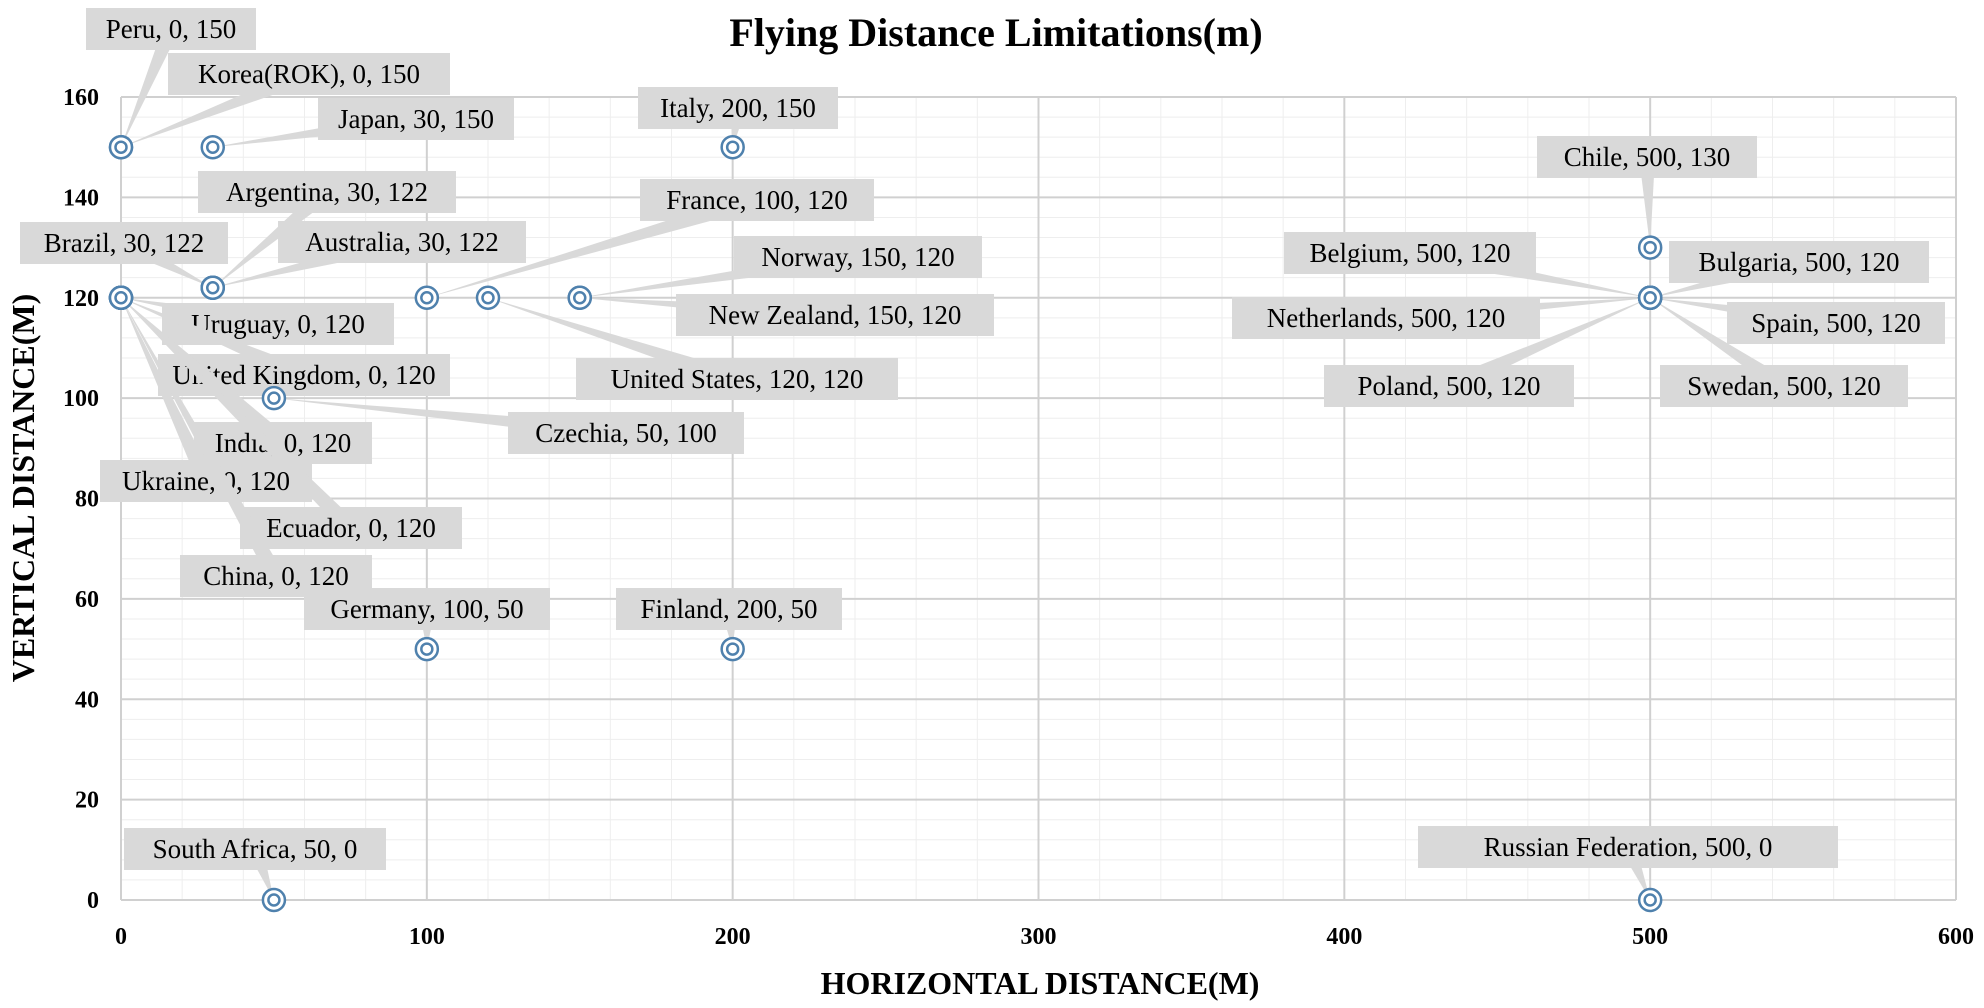 The image size is (1984, 1008). Describe the element at coordinates (87, 700) in the screenshot. I see `y-tick-label: 40` at that location.